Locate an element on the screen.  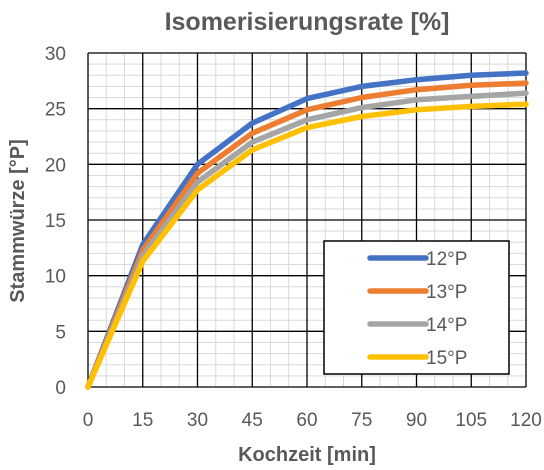
chart-title: Isomerisierungsrate [%] is located at coordinates (307, 22).